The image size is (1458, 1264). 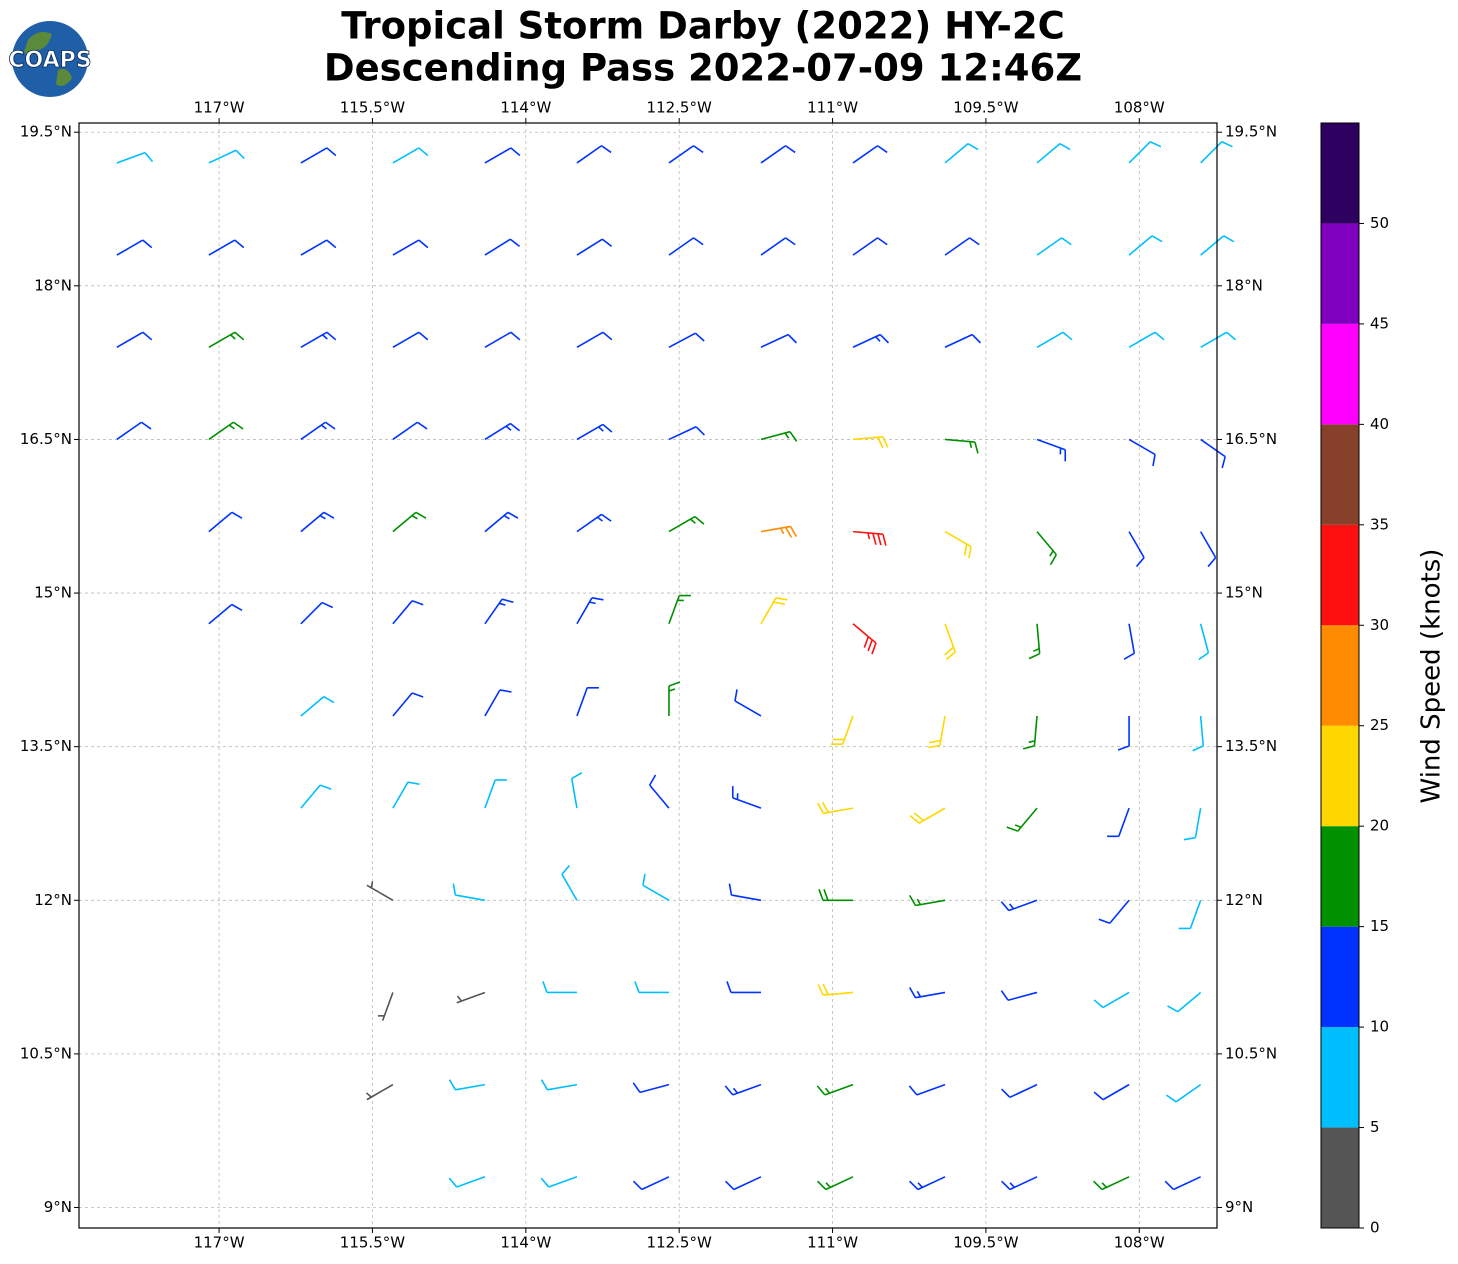 I want to click on colorbar-tick-label: 5, so click(x=1375, y=1127).